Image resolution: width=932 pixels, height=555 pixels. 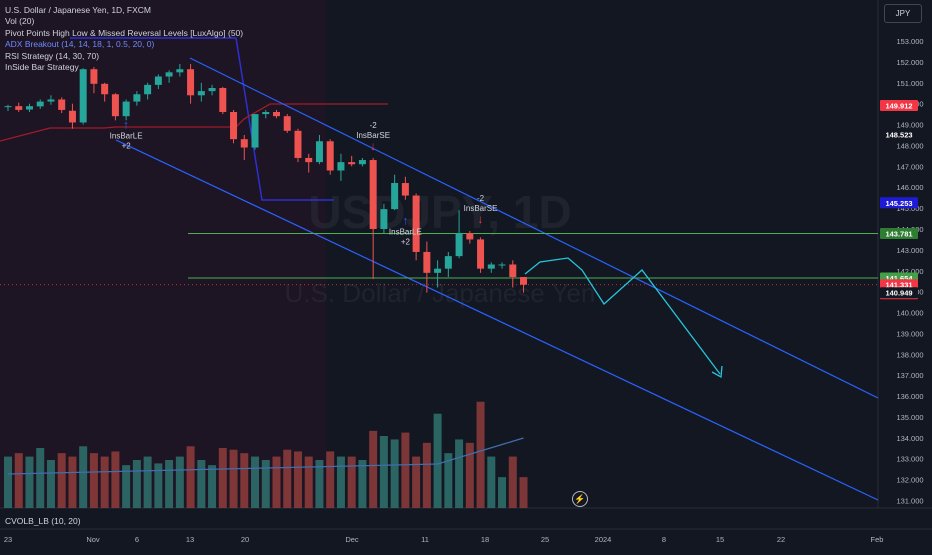 What do you see at coordinates (80, 44) in the screenshot?
I see `legend-adx-breakout: ADX Breakout (14, 14, 18, 1, 0.5, 20, 0)` at bounding box center [80, 44].